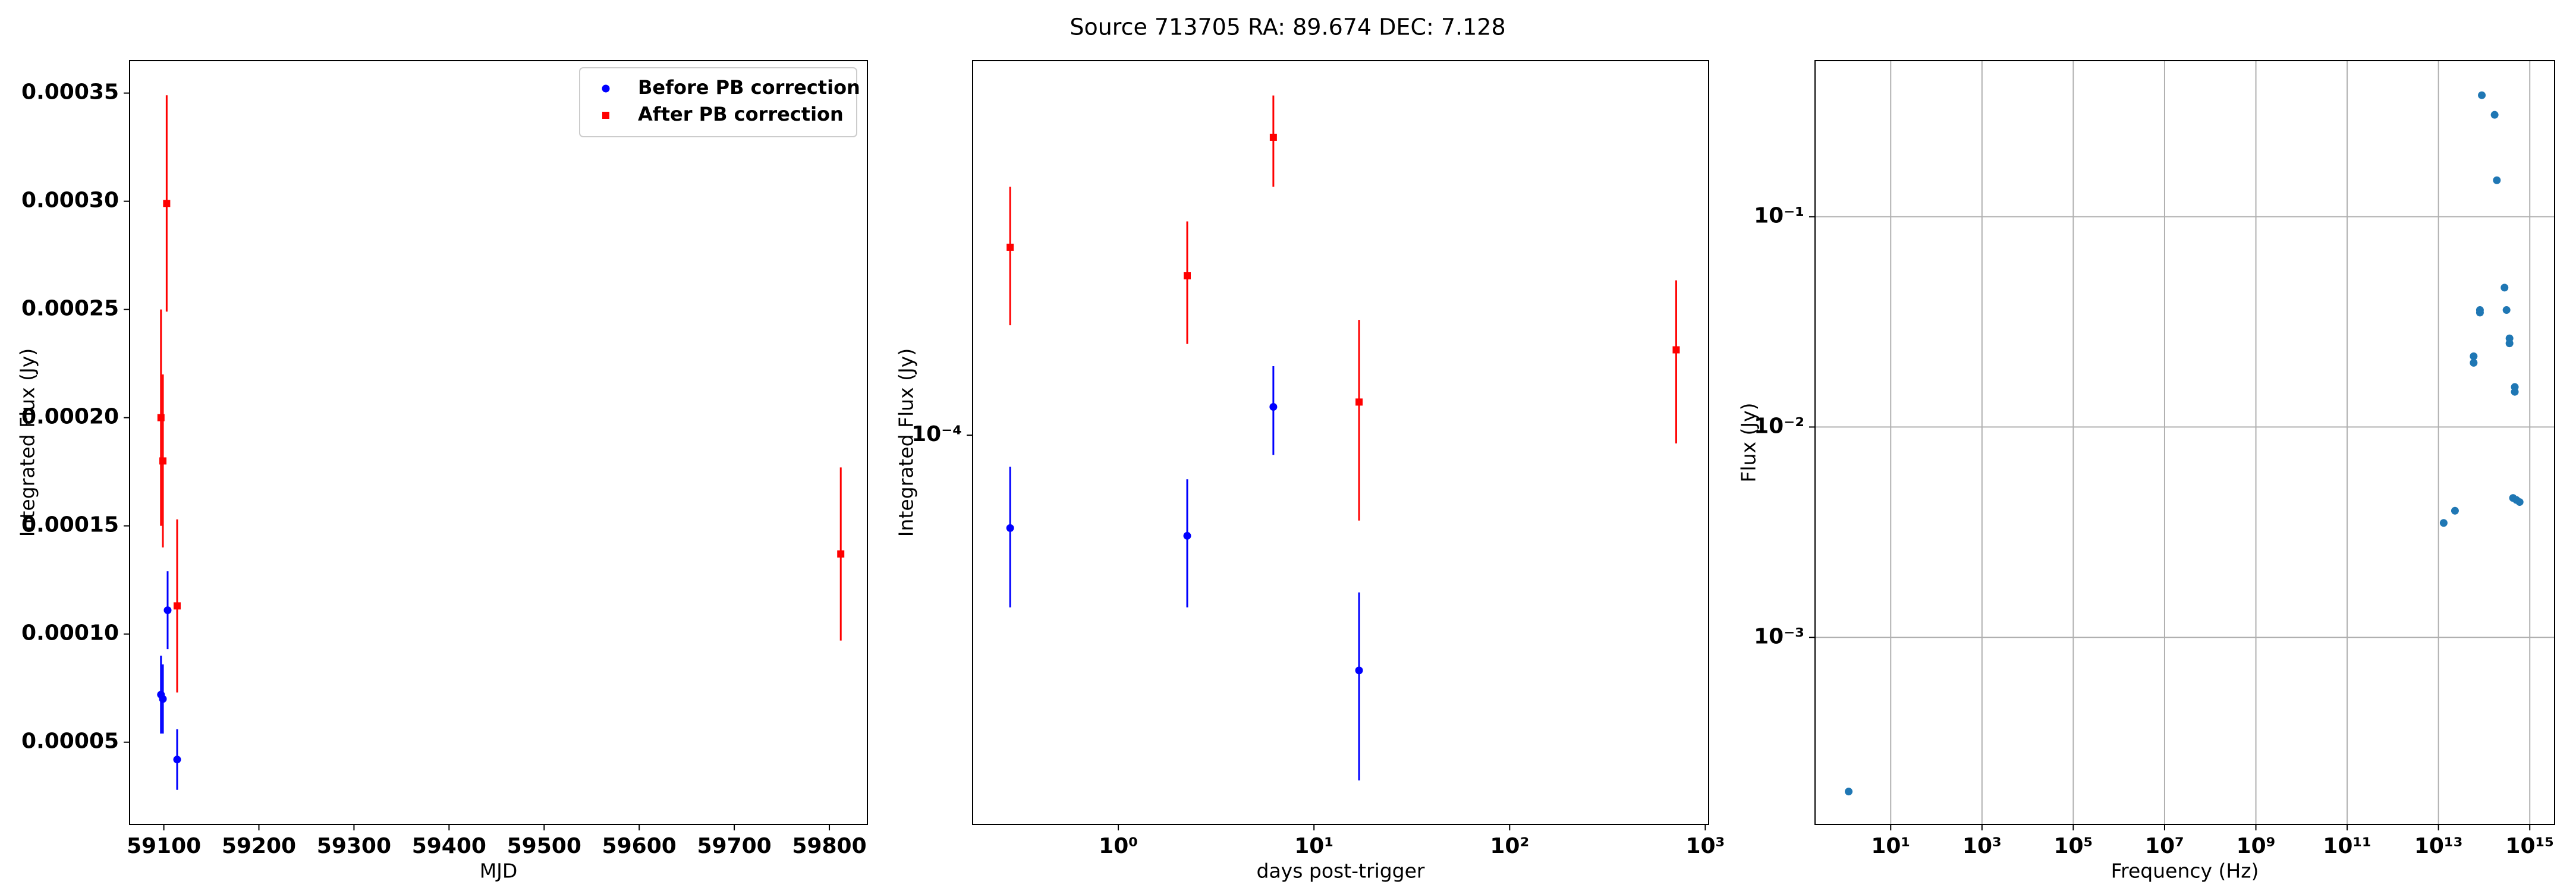 The width and height of the screenshot is (2576, 894). What do you see at coordinates (749, 87) in the screenshot?
I see `legend-label: Before PB correction` at bounding box center [749, 87].